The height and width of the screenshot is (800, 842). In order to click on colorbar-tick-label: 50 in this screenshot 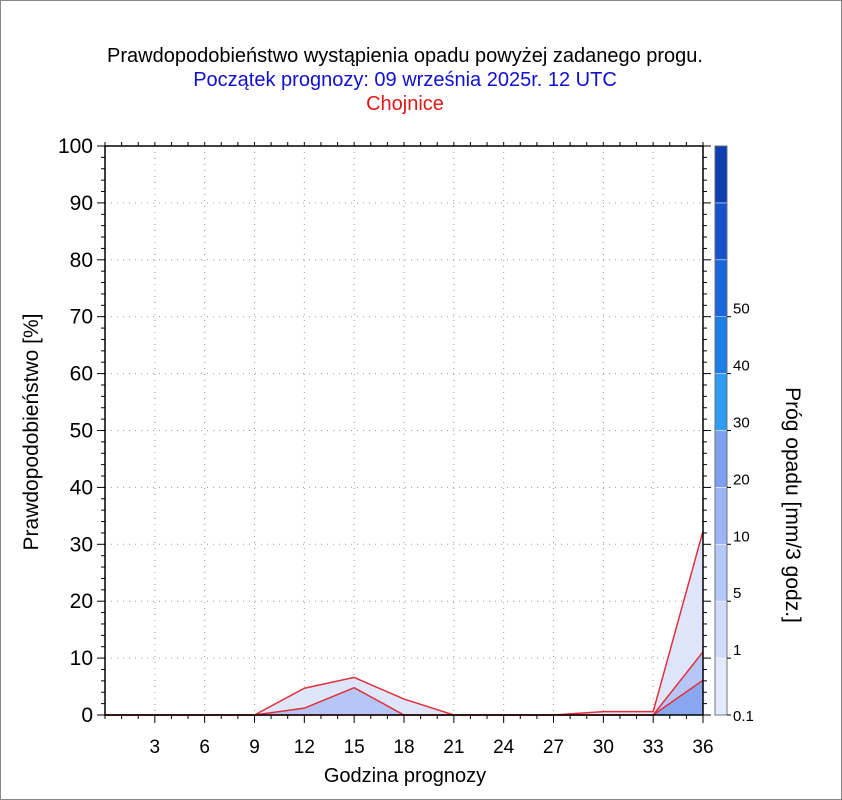, I will do `click(741, 309)`.